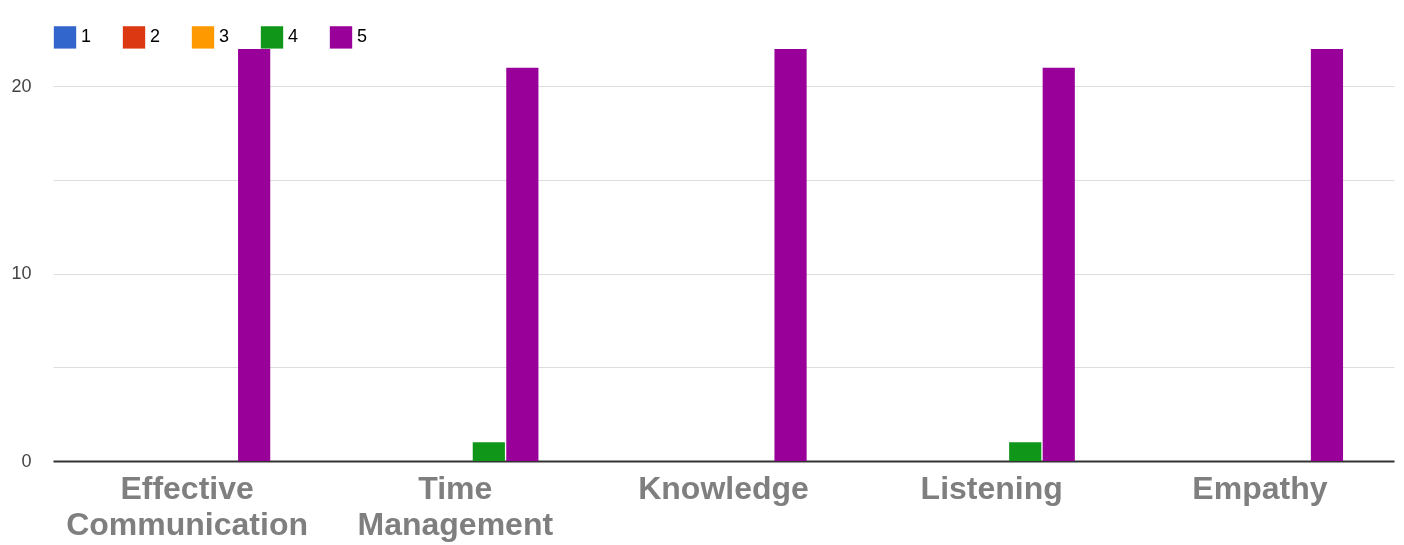 The width and height of the screenshot is (1404, 545). What do you see at coordinates (362, 36) in the screenshot?
I see `legend-label: 5` at bounding box center [362, 36].